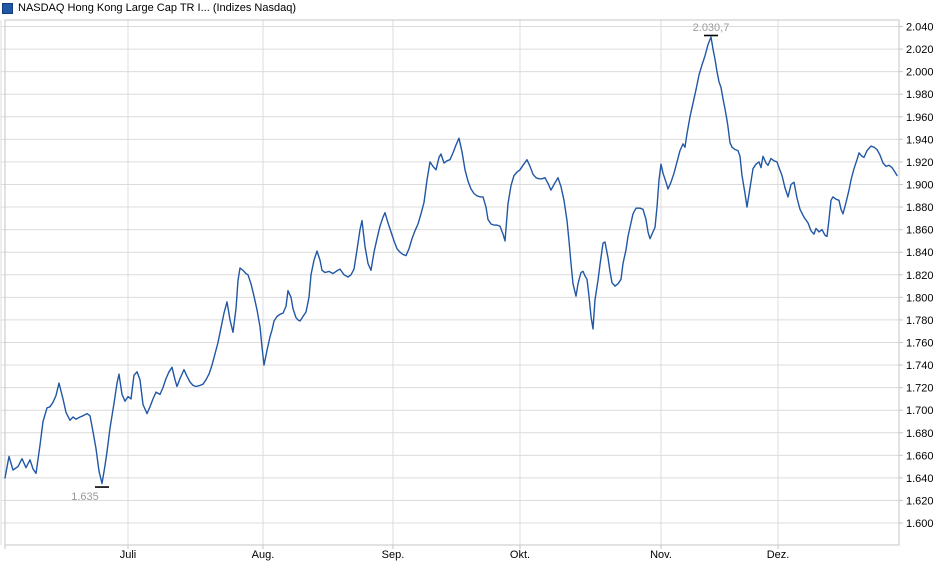  Describe the element at coordinates (920, 208) in the screenshot. I see `y-axis-label: 1.880` at that location.